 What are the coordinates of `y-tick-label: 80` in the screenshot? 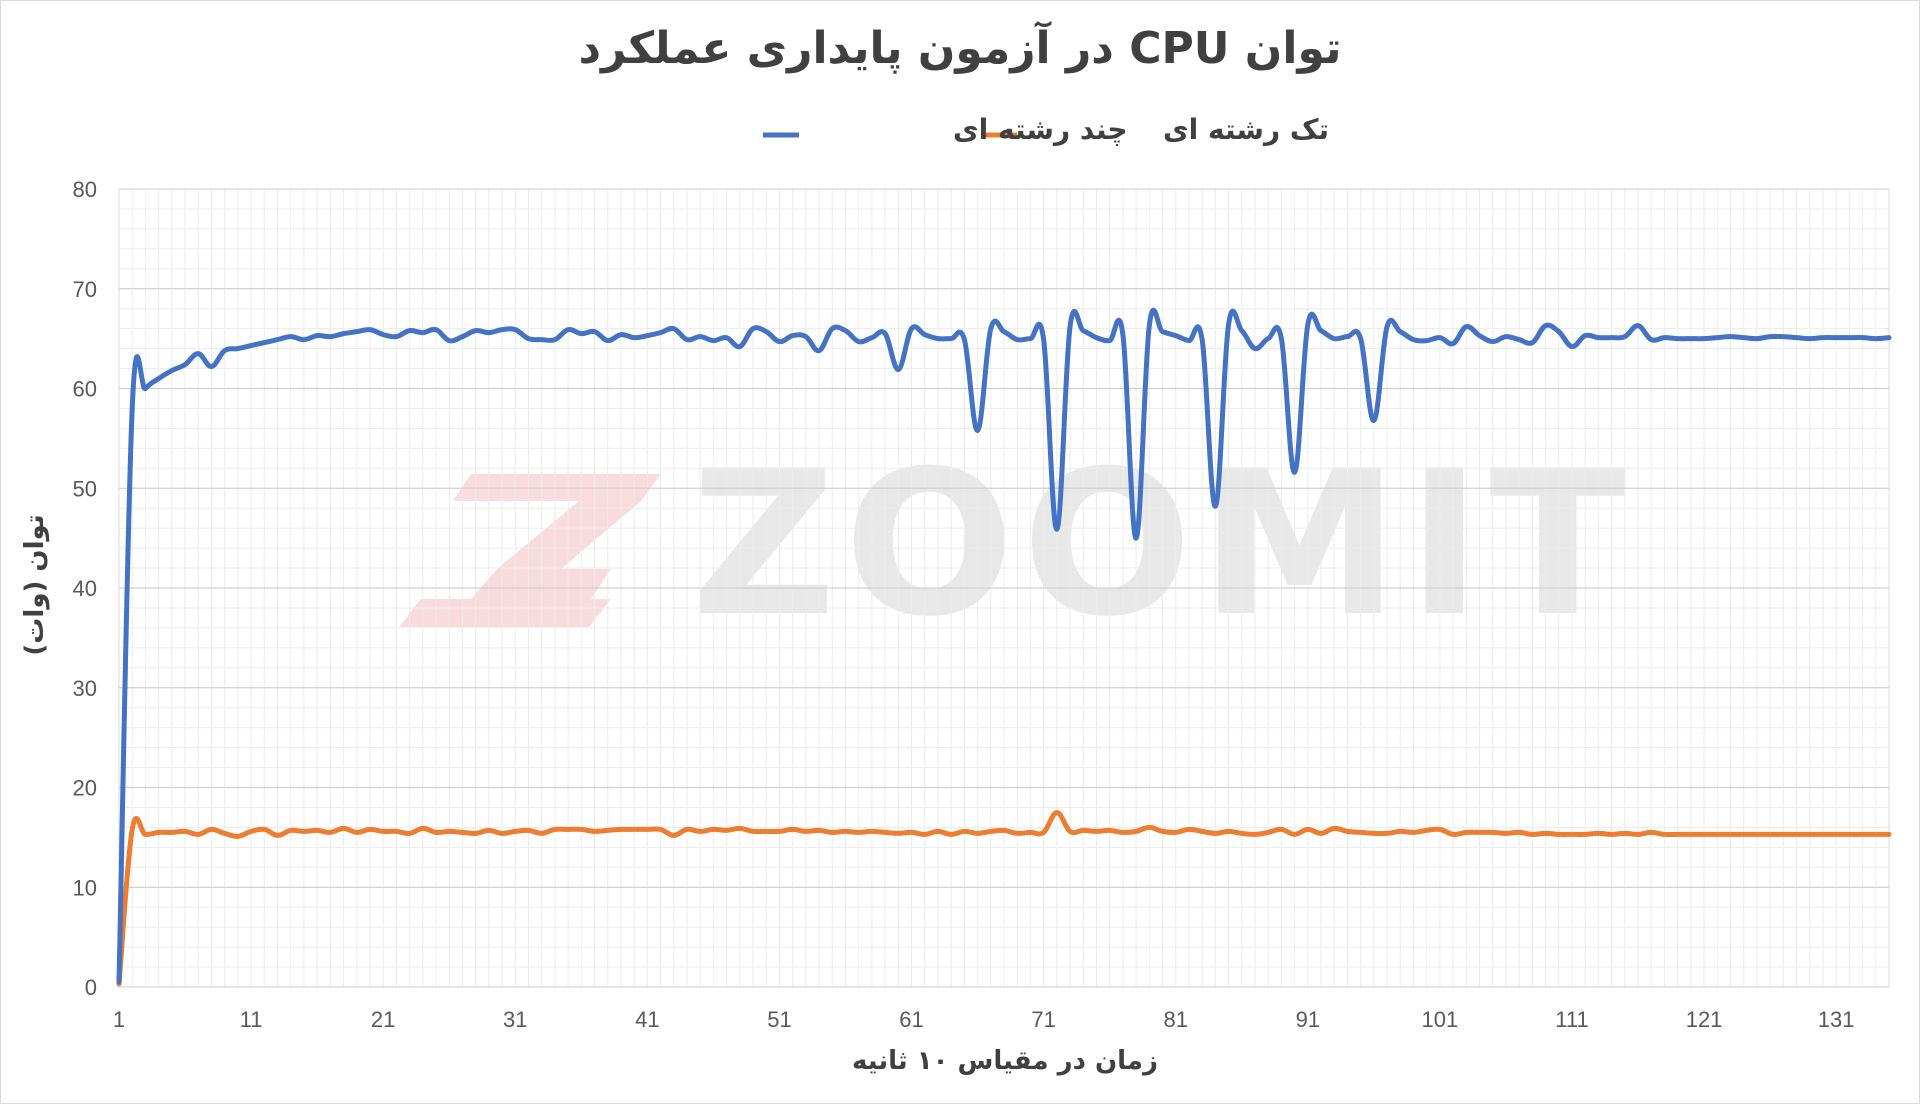 It's located at (85, 189).